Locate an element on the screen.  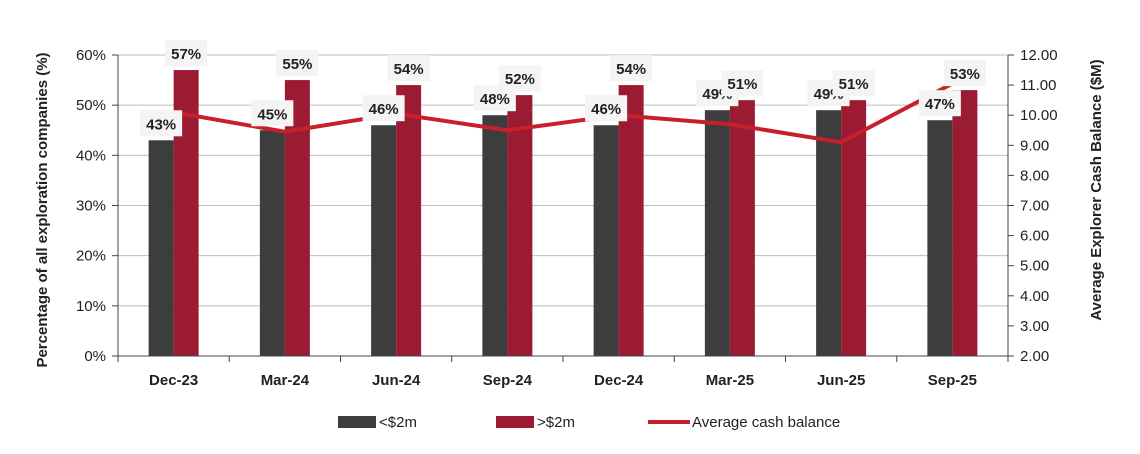
data-label: 48% is located at coordinates (495, 99).